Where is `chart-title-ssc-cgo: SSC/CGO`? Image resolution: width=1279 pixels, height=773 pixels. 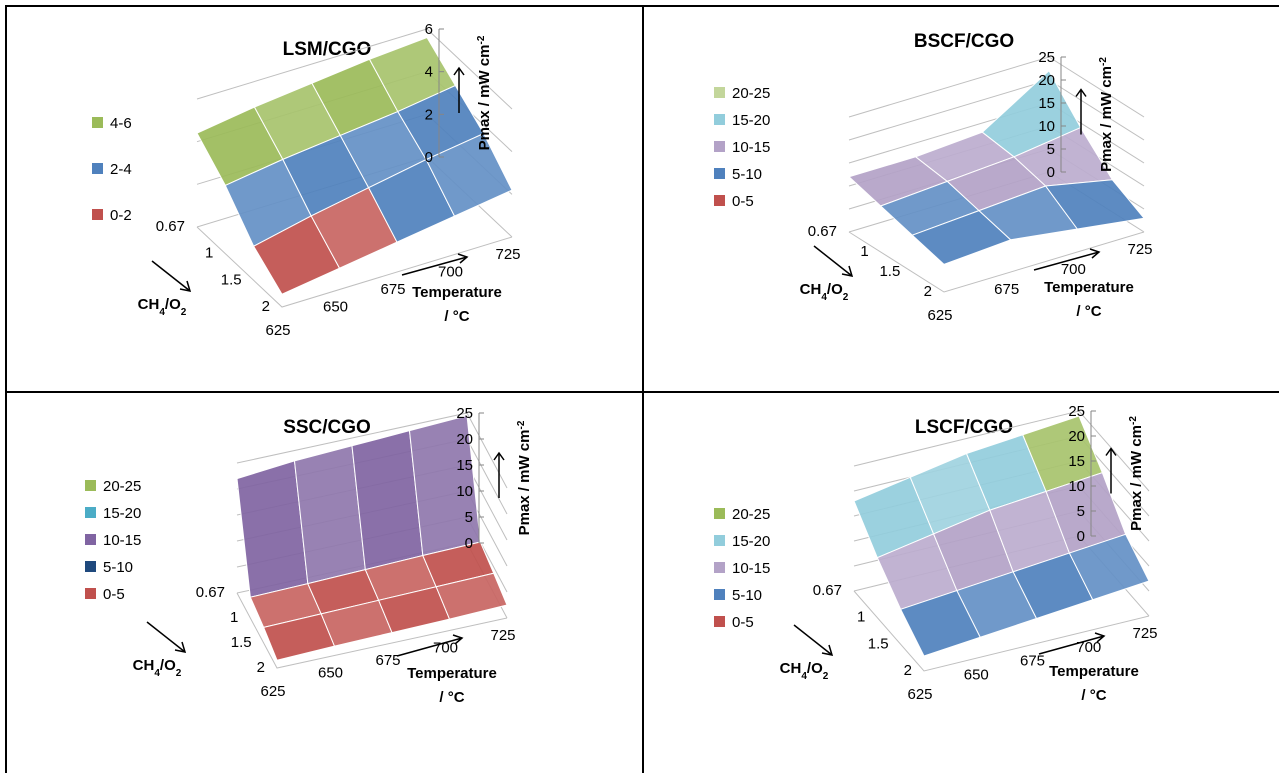
chart-title-ssc-cgo: SSC/CGO is located at coordinates (327, 427).